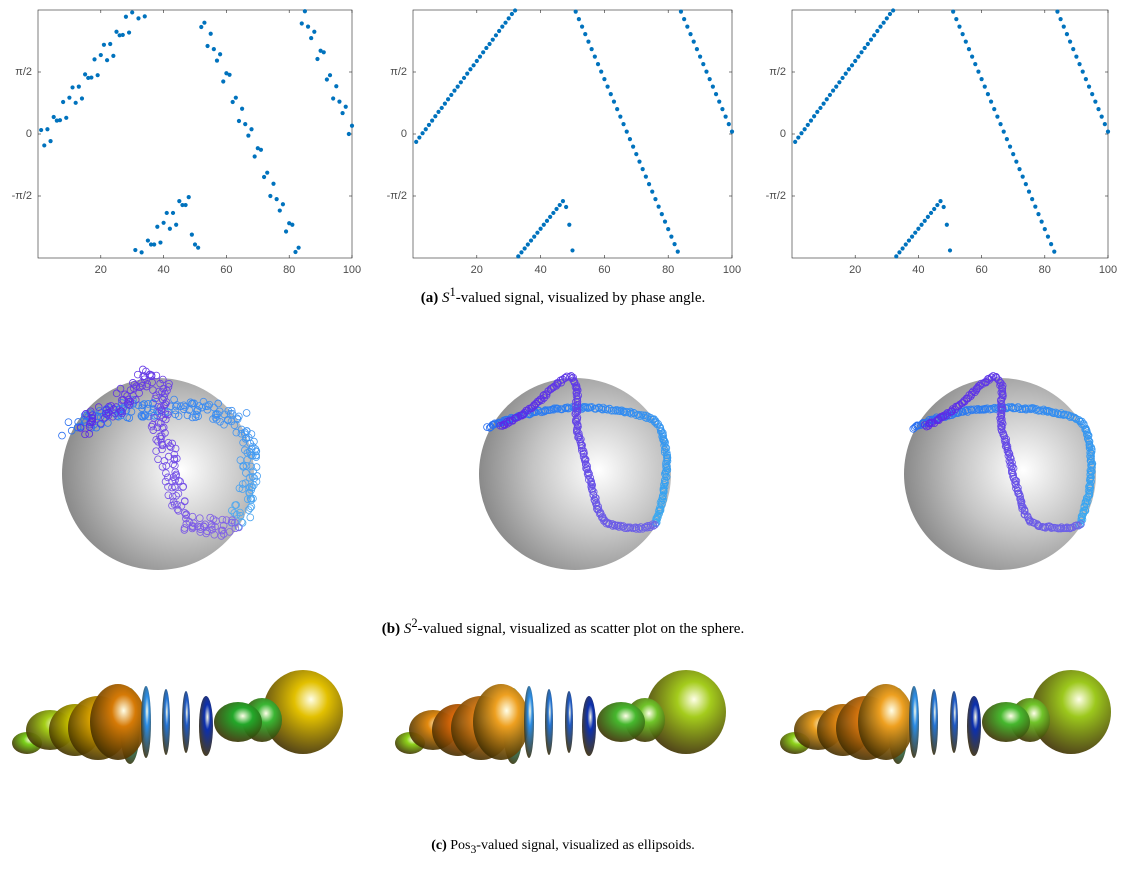  I want to click on y-tick-label: π/2, so click(23, 72).